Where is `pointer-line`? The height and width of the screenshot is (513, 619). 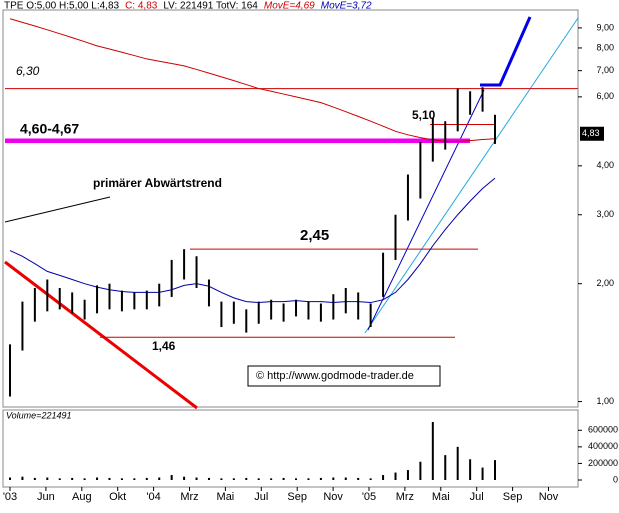 pointer-line is located at coordinates (57, 209).